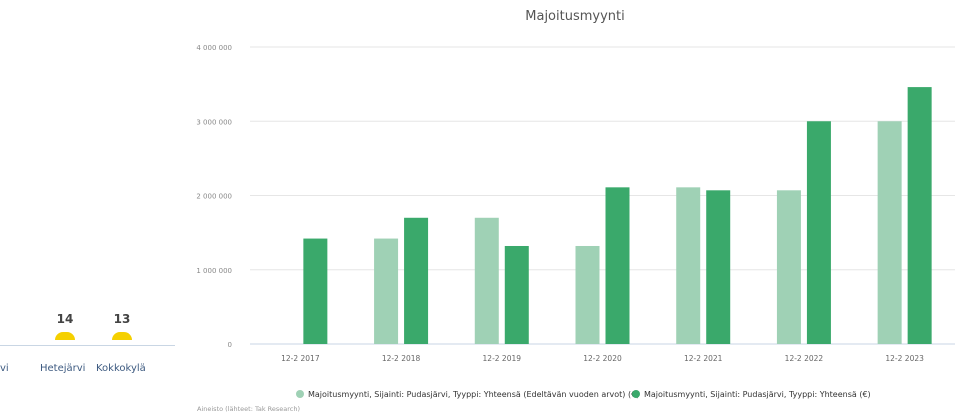  What do you see at coordinates (4, 368) in the screenshot?
I see `left-label-cut: vi` at bounding box center [4, 368].